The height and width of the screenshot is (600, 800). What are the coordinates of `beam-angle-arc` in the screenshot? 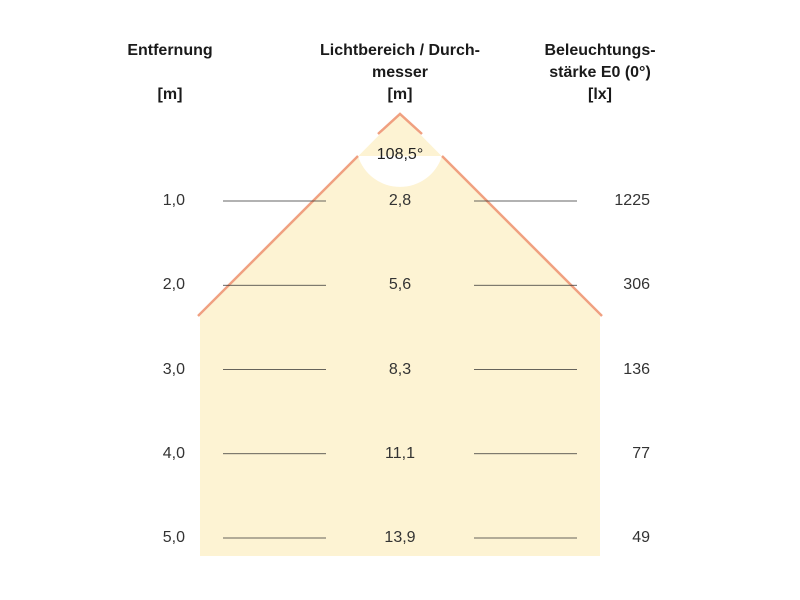 It's located at (400, 171).